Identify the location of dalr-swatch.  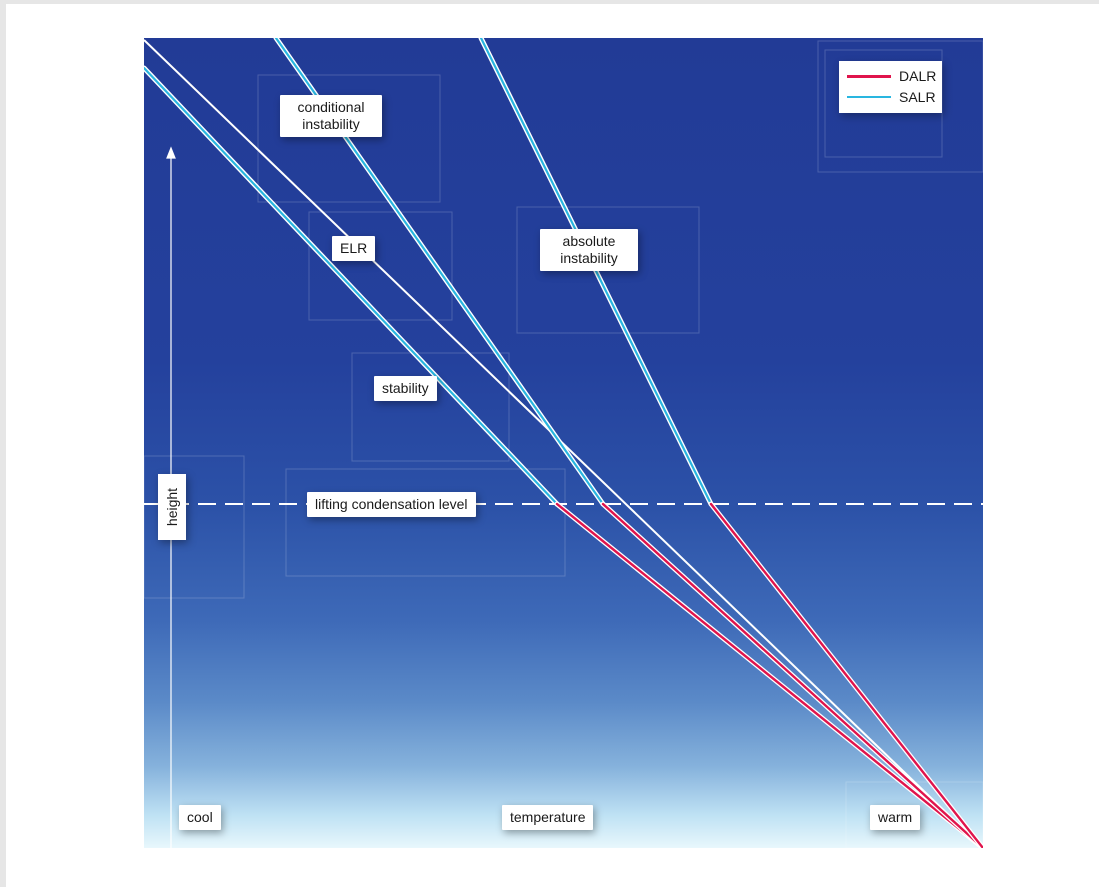
(869, 76).